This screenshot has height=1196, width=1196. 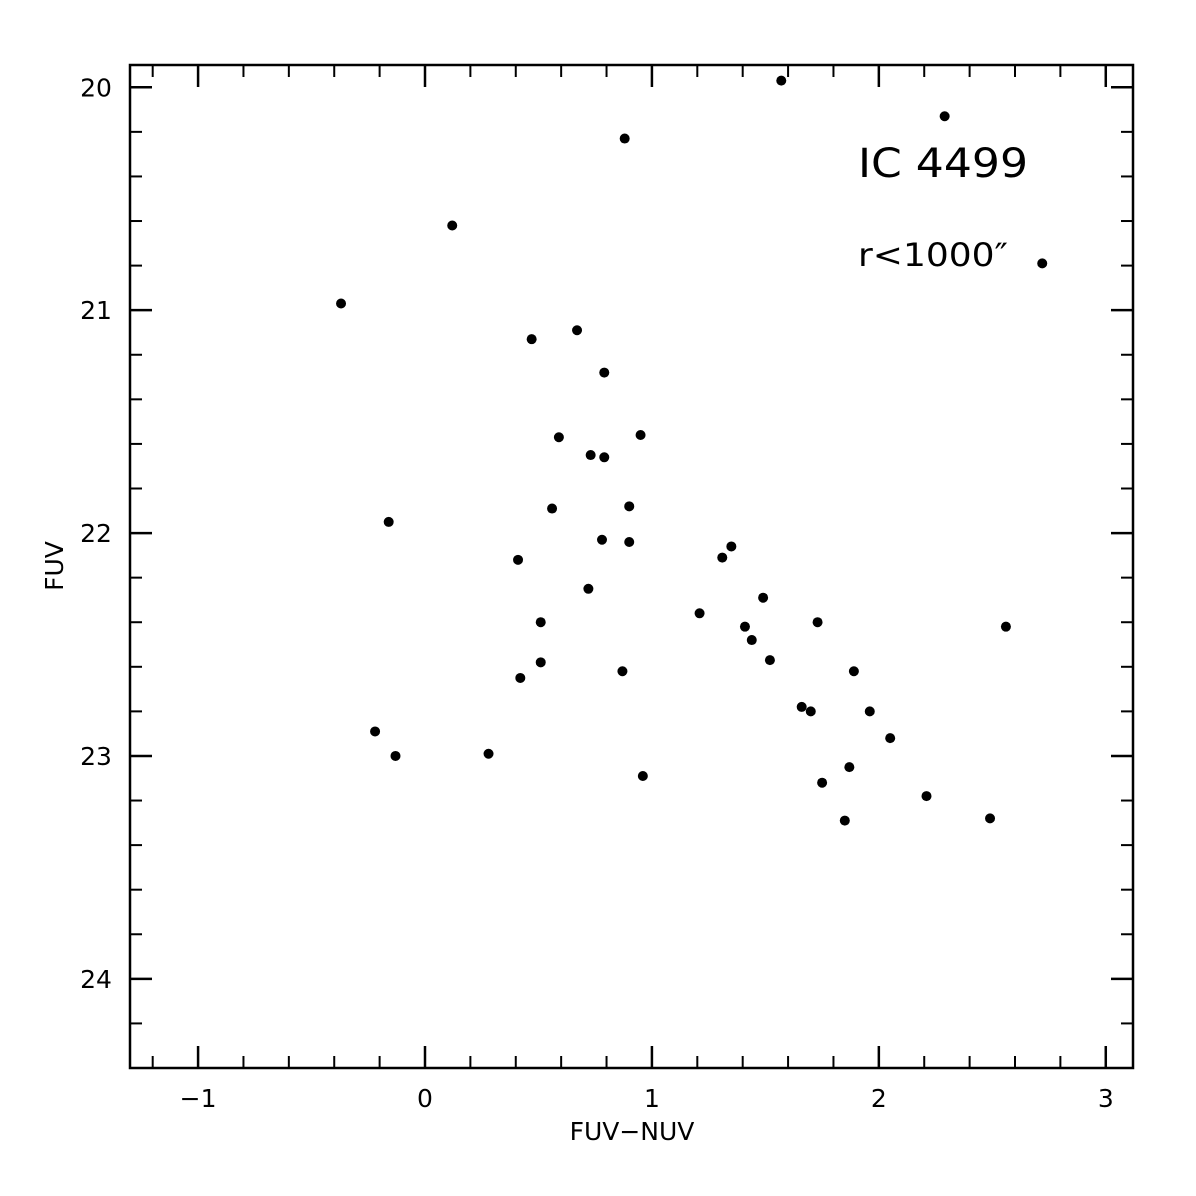 I want to click on y-tick-label: 20, so click(x=96, y=87).